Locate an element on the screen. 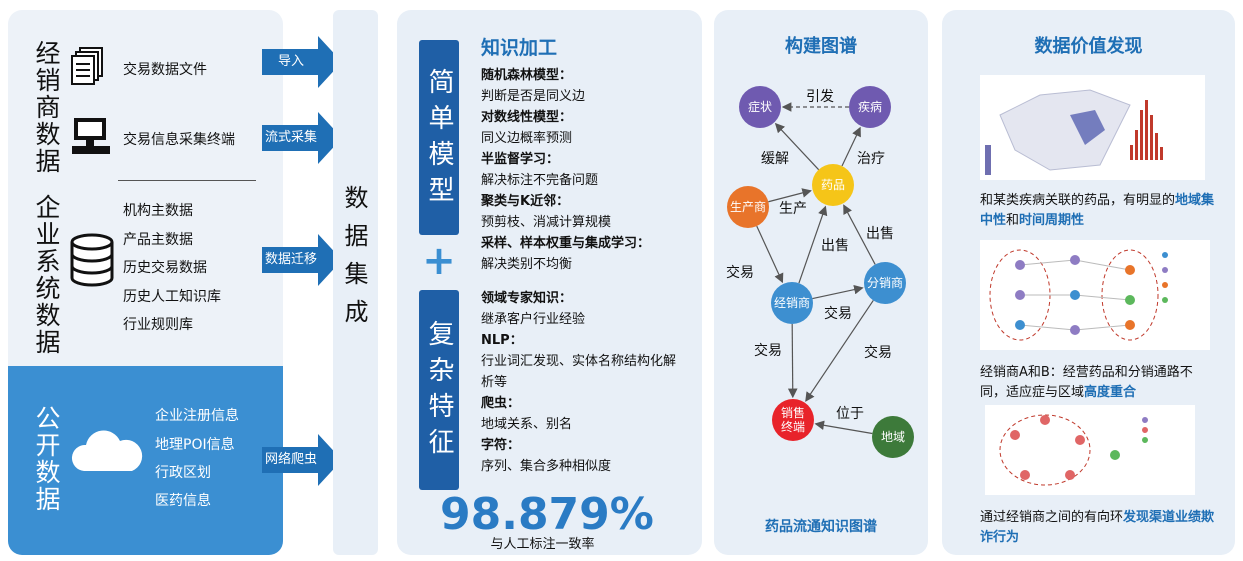 The image size is (1243, 561). source-item: 历史交易数据 is located at coordinates (165, 268).